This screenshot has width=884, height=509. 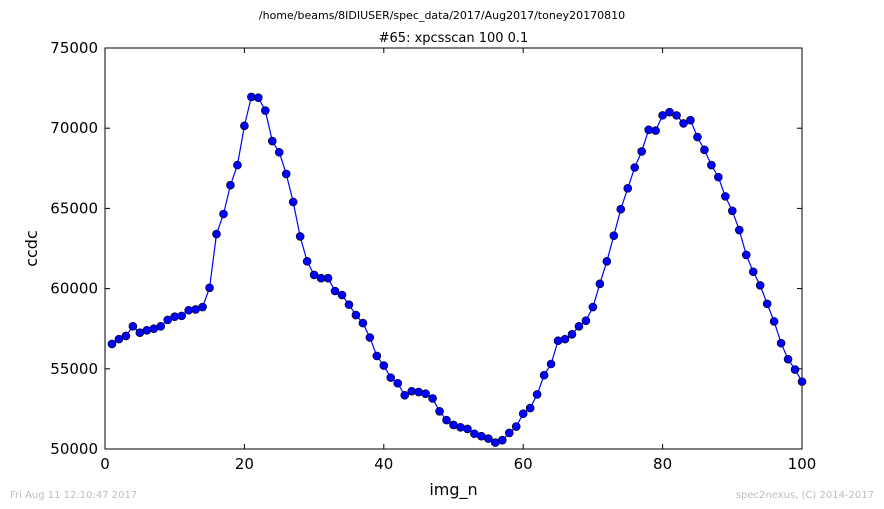 What do you see at coordinates (453, 490) in the screenshot?
I see `x-axis-label: img_n` at bounding box center [453, 490].